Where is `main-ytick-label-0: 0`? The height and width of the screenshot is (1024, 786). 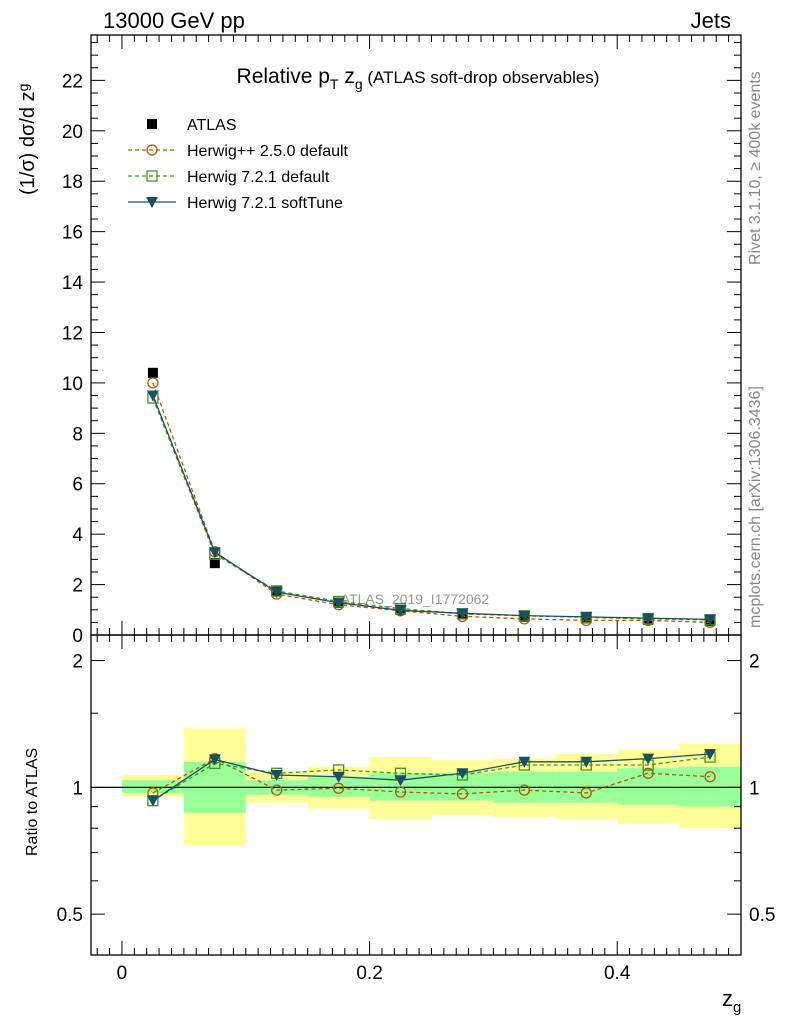 main-ytick-label-0: 0 is located at coordinates (77, 636).